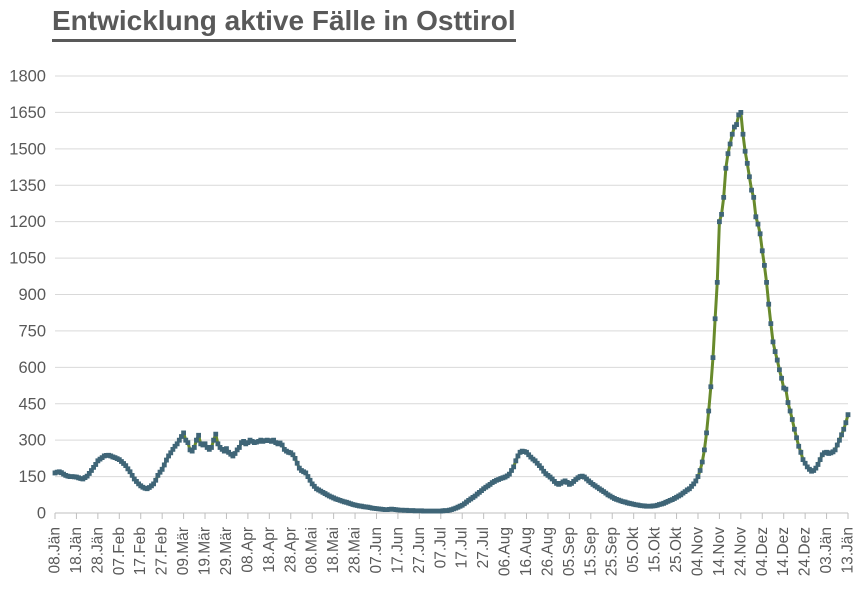 The width and height of the screenshot is (861, 592). Describe the element at coordinates (805, 551) in the screenshot. I see `x-axis-label: 24.Dez` at that location.